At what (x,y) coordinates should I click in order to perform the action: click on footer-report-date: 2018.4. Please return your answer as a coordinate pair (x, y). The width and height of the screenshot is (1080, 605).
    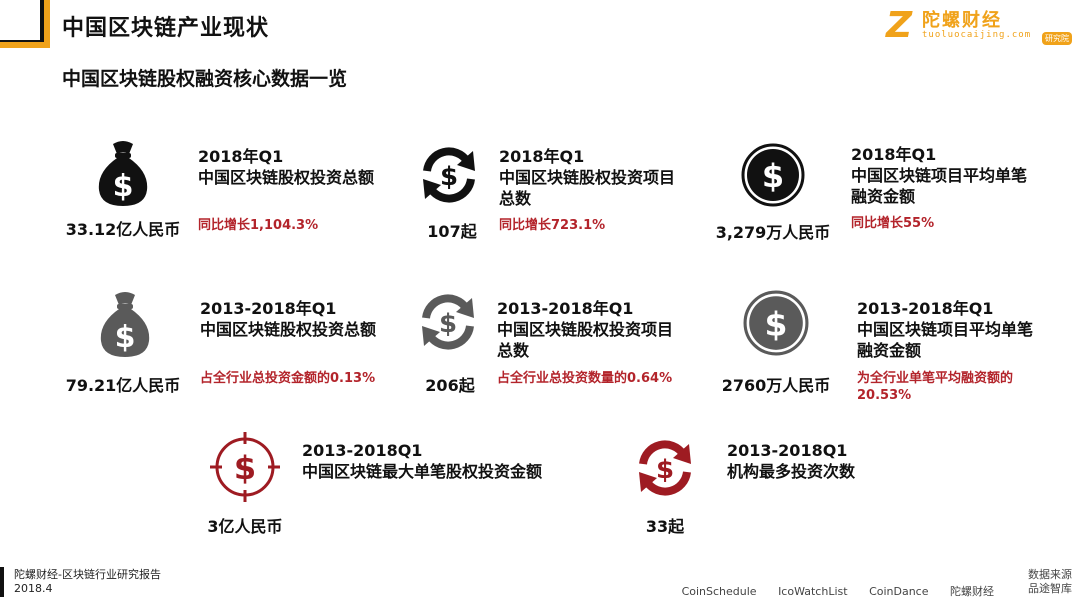
    Looking at the image, I should click on (33, 588).